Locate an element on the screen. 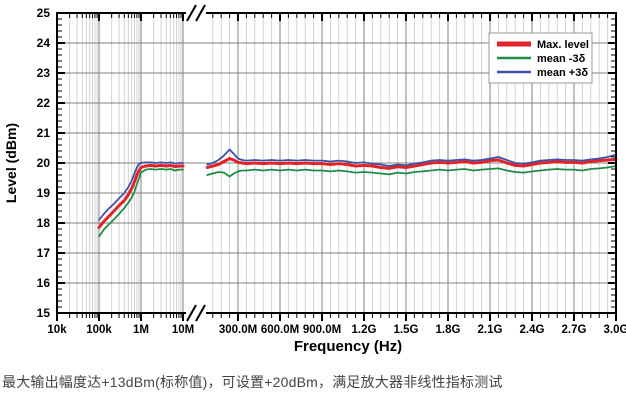  svg-text: 22 is located at coordinates (44, 103).